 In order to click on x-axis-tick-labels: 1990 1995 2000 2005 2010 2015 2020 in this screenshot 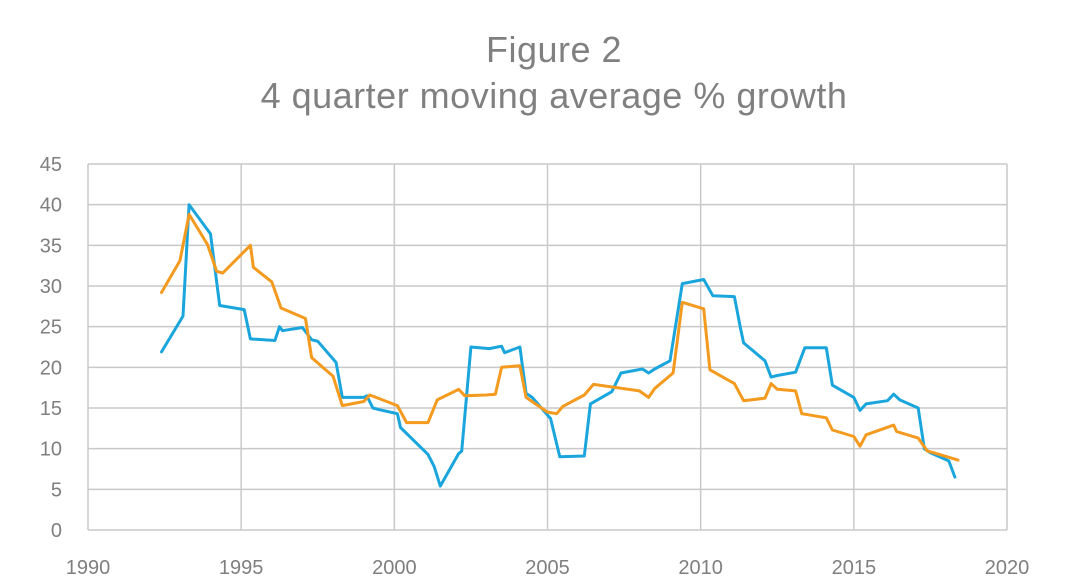, I will do `click(548, 568)`.